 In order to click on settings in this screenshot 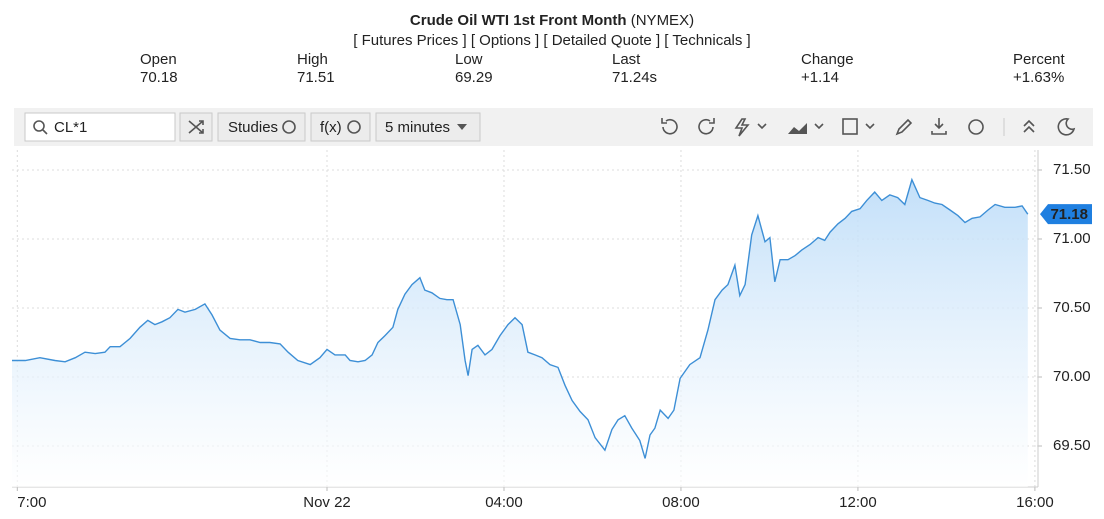, I will do `click(976, 127)`.